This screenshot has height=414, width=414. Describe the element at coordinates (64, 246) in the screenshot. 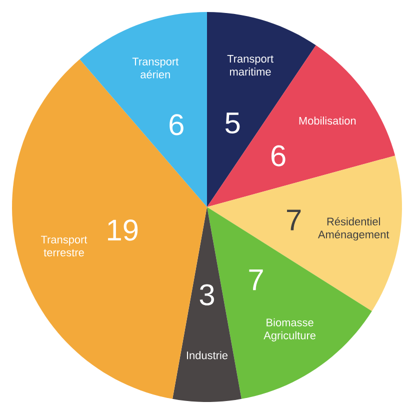

I see `slice-label: Transport terrestre` at that location.